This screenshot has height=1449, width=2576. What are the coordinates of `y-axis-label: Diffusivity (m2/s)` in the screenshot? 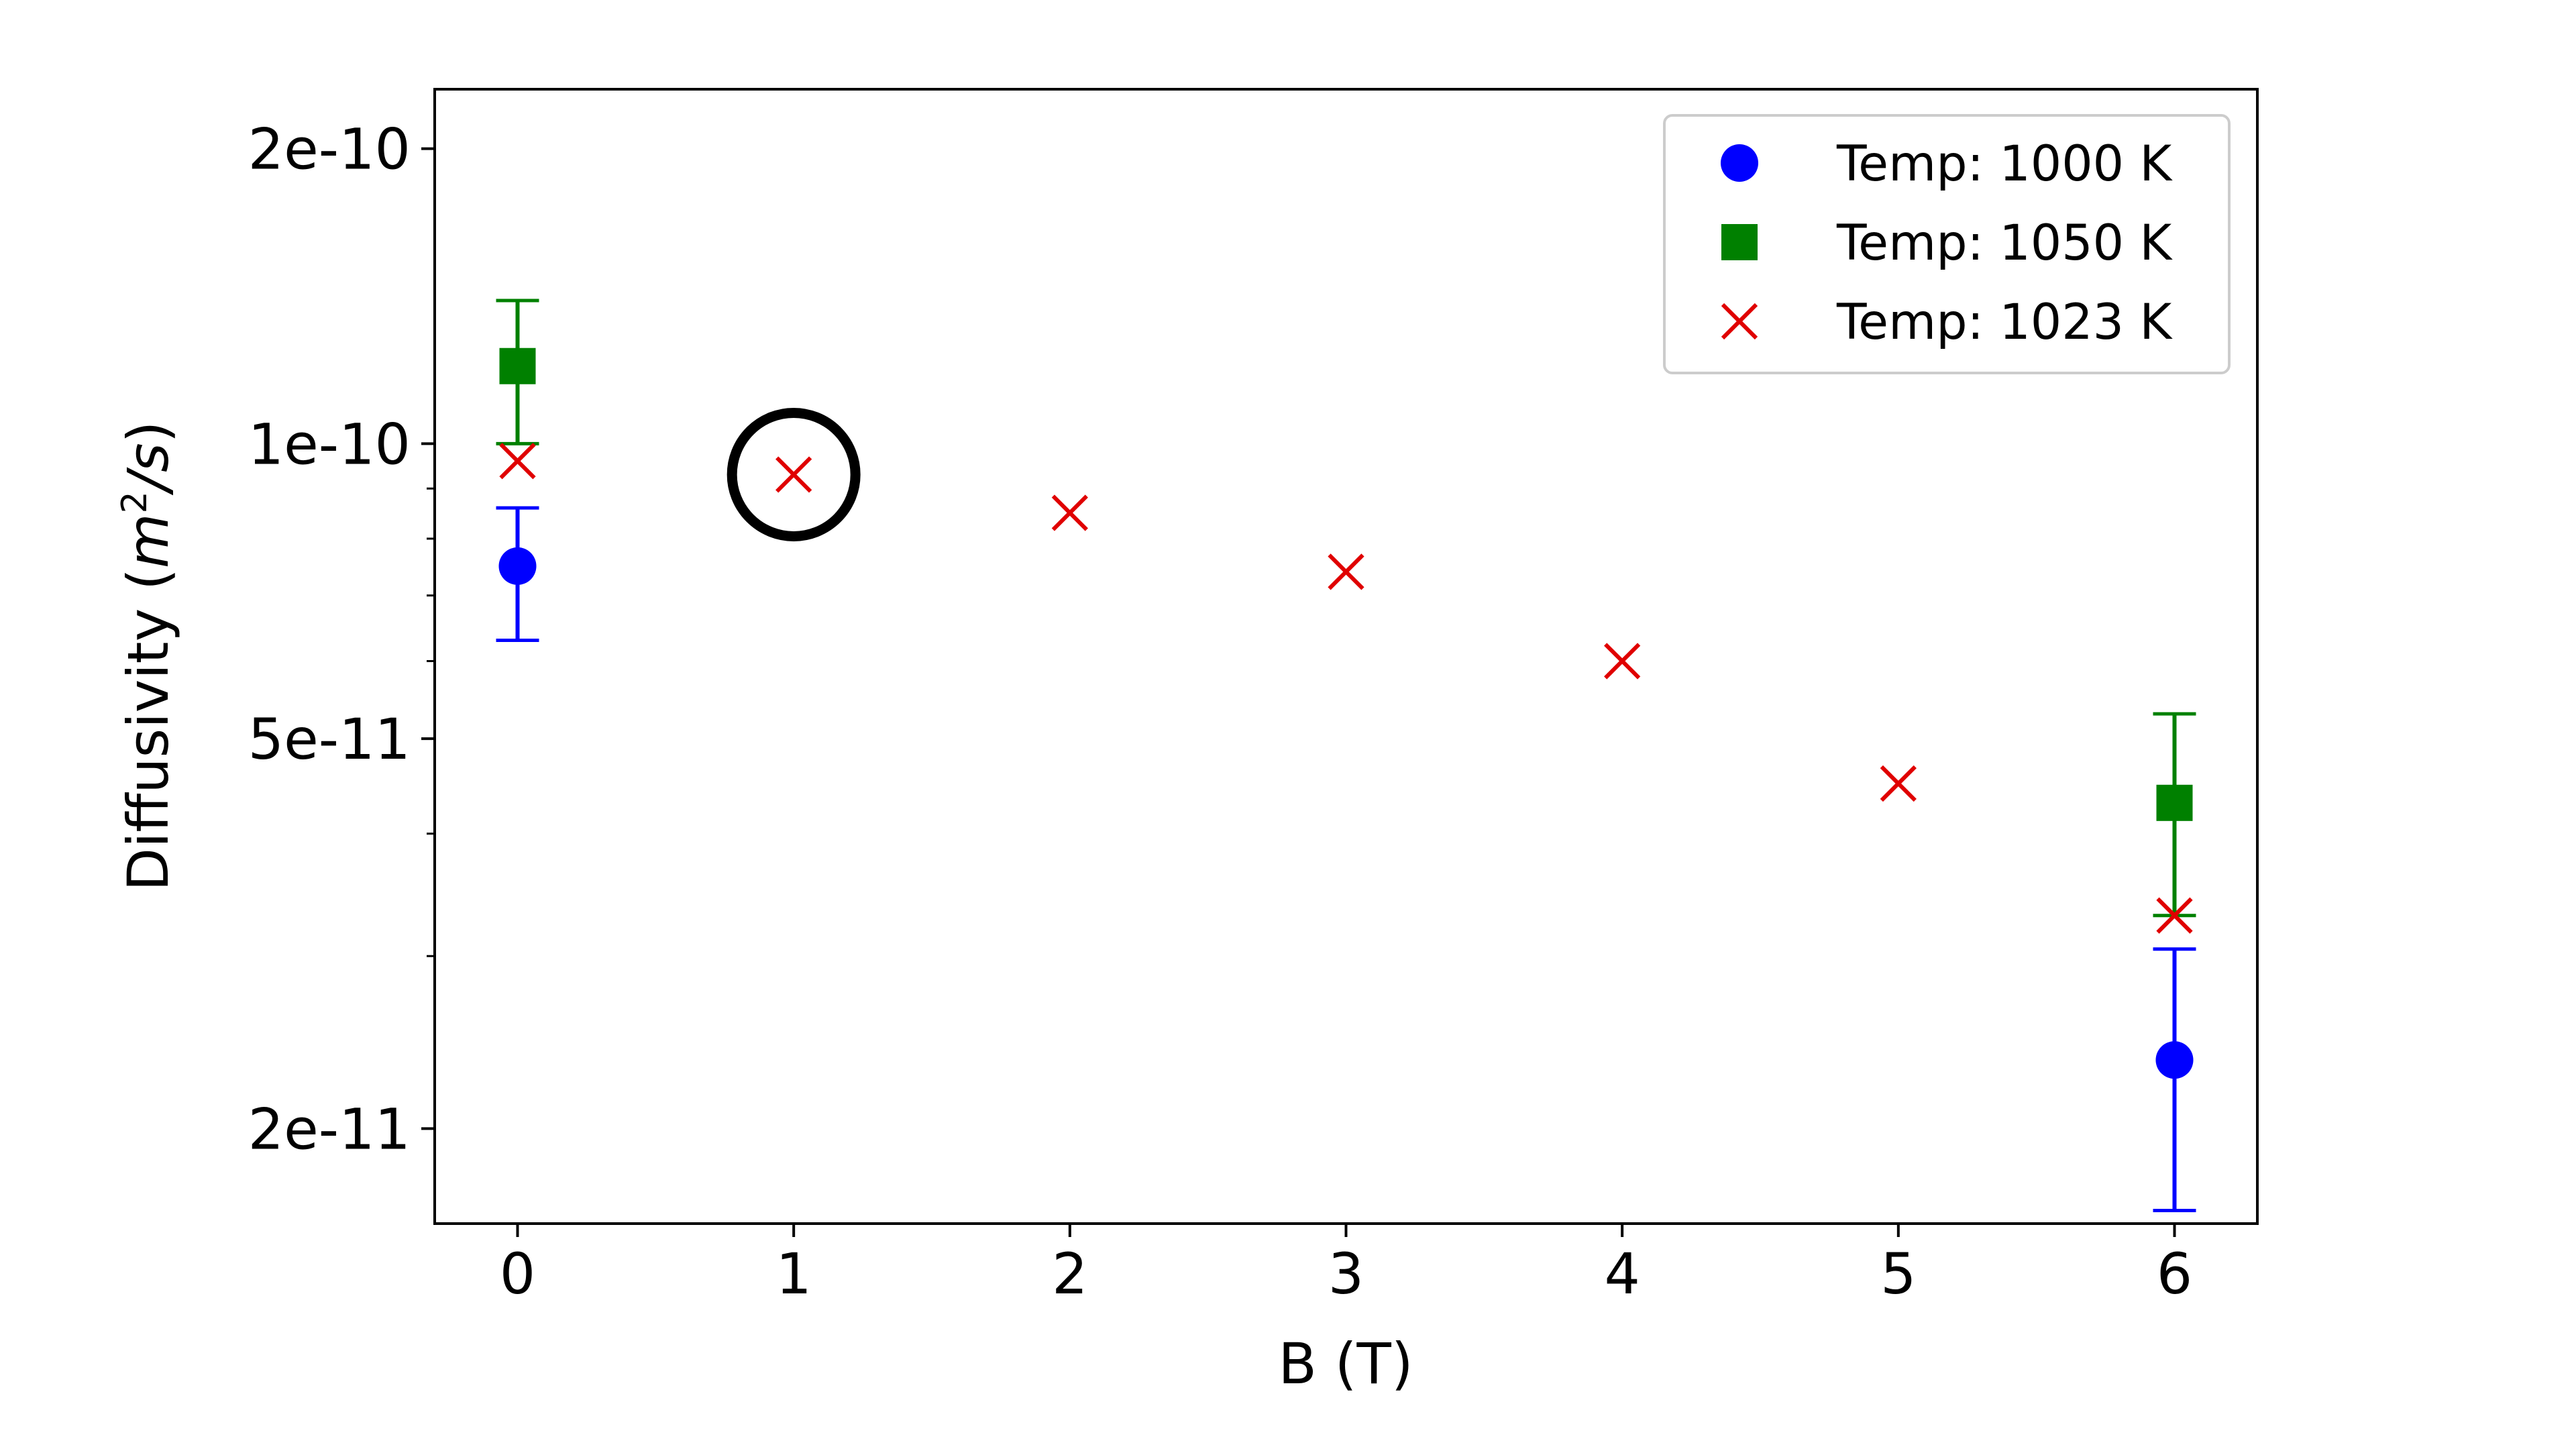 It's located at (148, 656).